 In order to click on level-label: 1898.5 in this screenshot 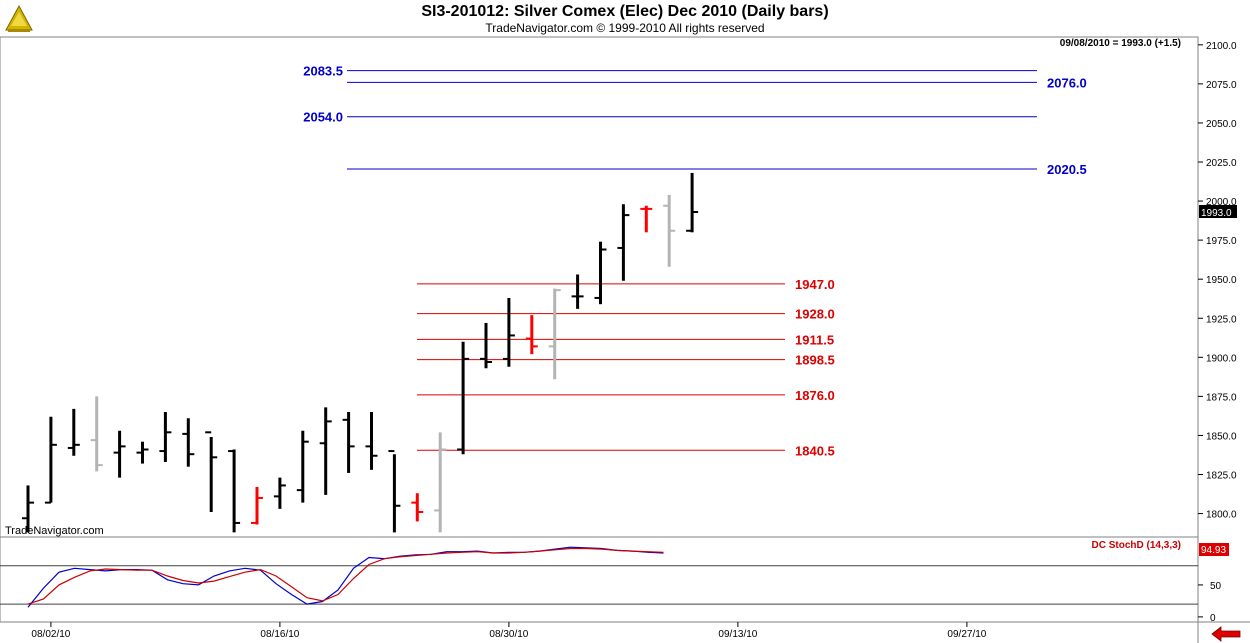, I will do `click(815, 360)`.